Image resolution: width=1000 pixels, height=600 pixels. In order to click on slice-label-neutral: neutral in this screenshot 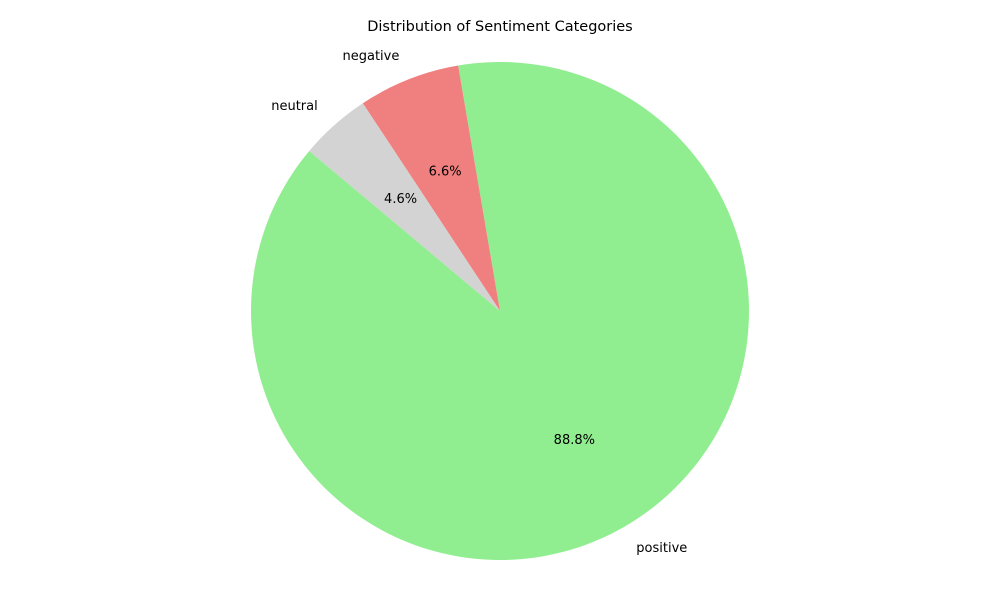, I will do `click(294, 106)`.